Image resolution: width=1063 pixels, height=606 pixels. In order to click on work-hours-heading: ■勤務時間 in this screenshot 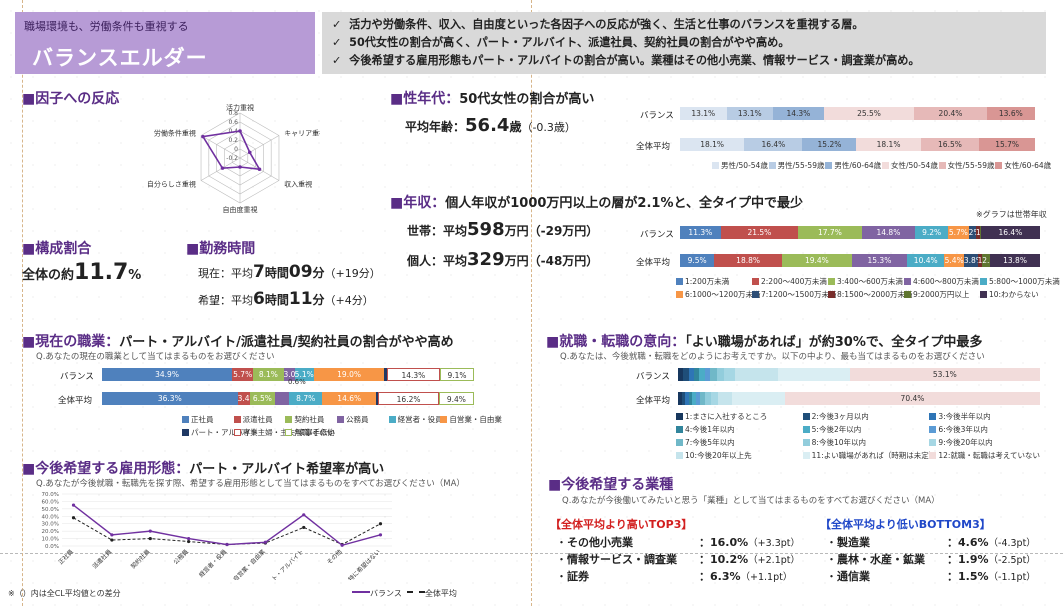, I will do `click(221, 249)`.